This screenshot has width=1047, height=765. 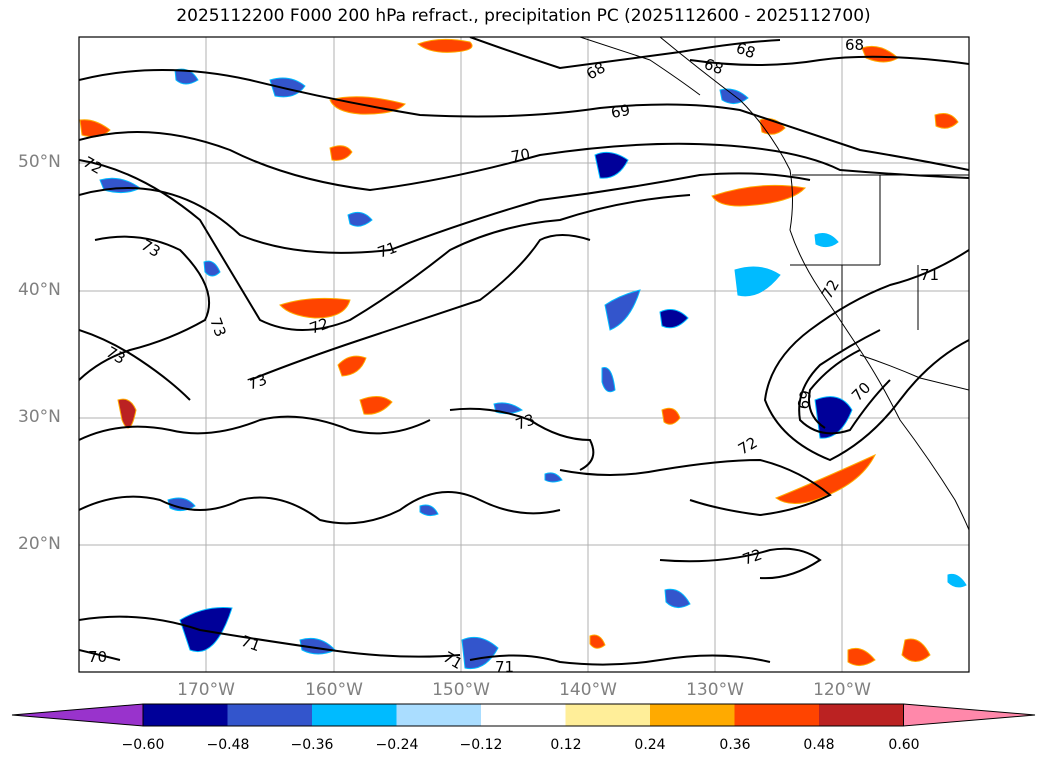 What do you see at coordinates (842, 690) in the screenshot?
I see `lon-label-120w: 120°W` at bounding box center [842, 690].